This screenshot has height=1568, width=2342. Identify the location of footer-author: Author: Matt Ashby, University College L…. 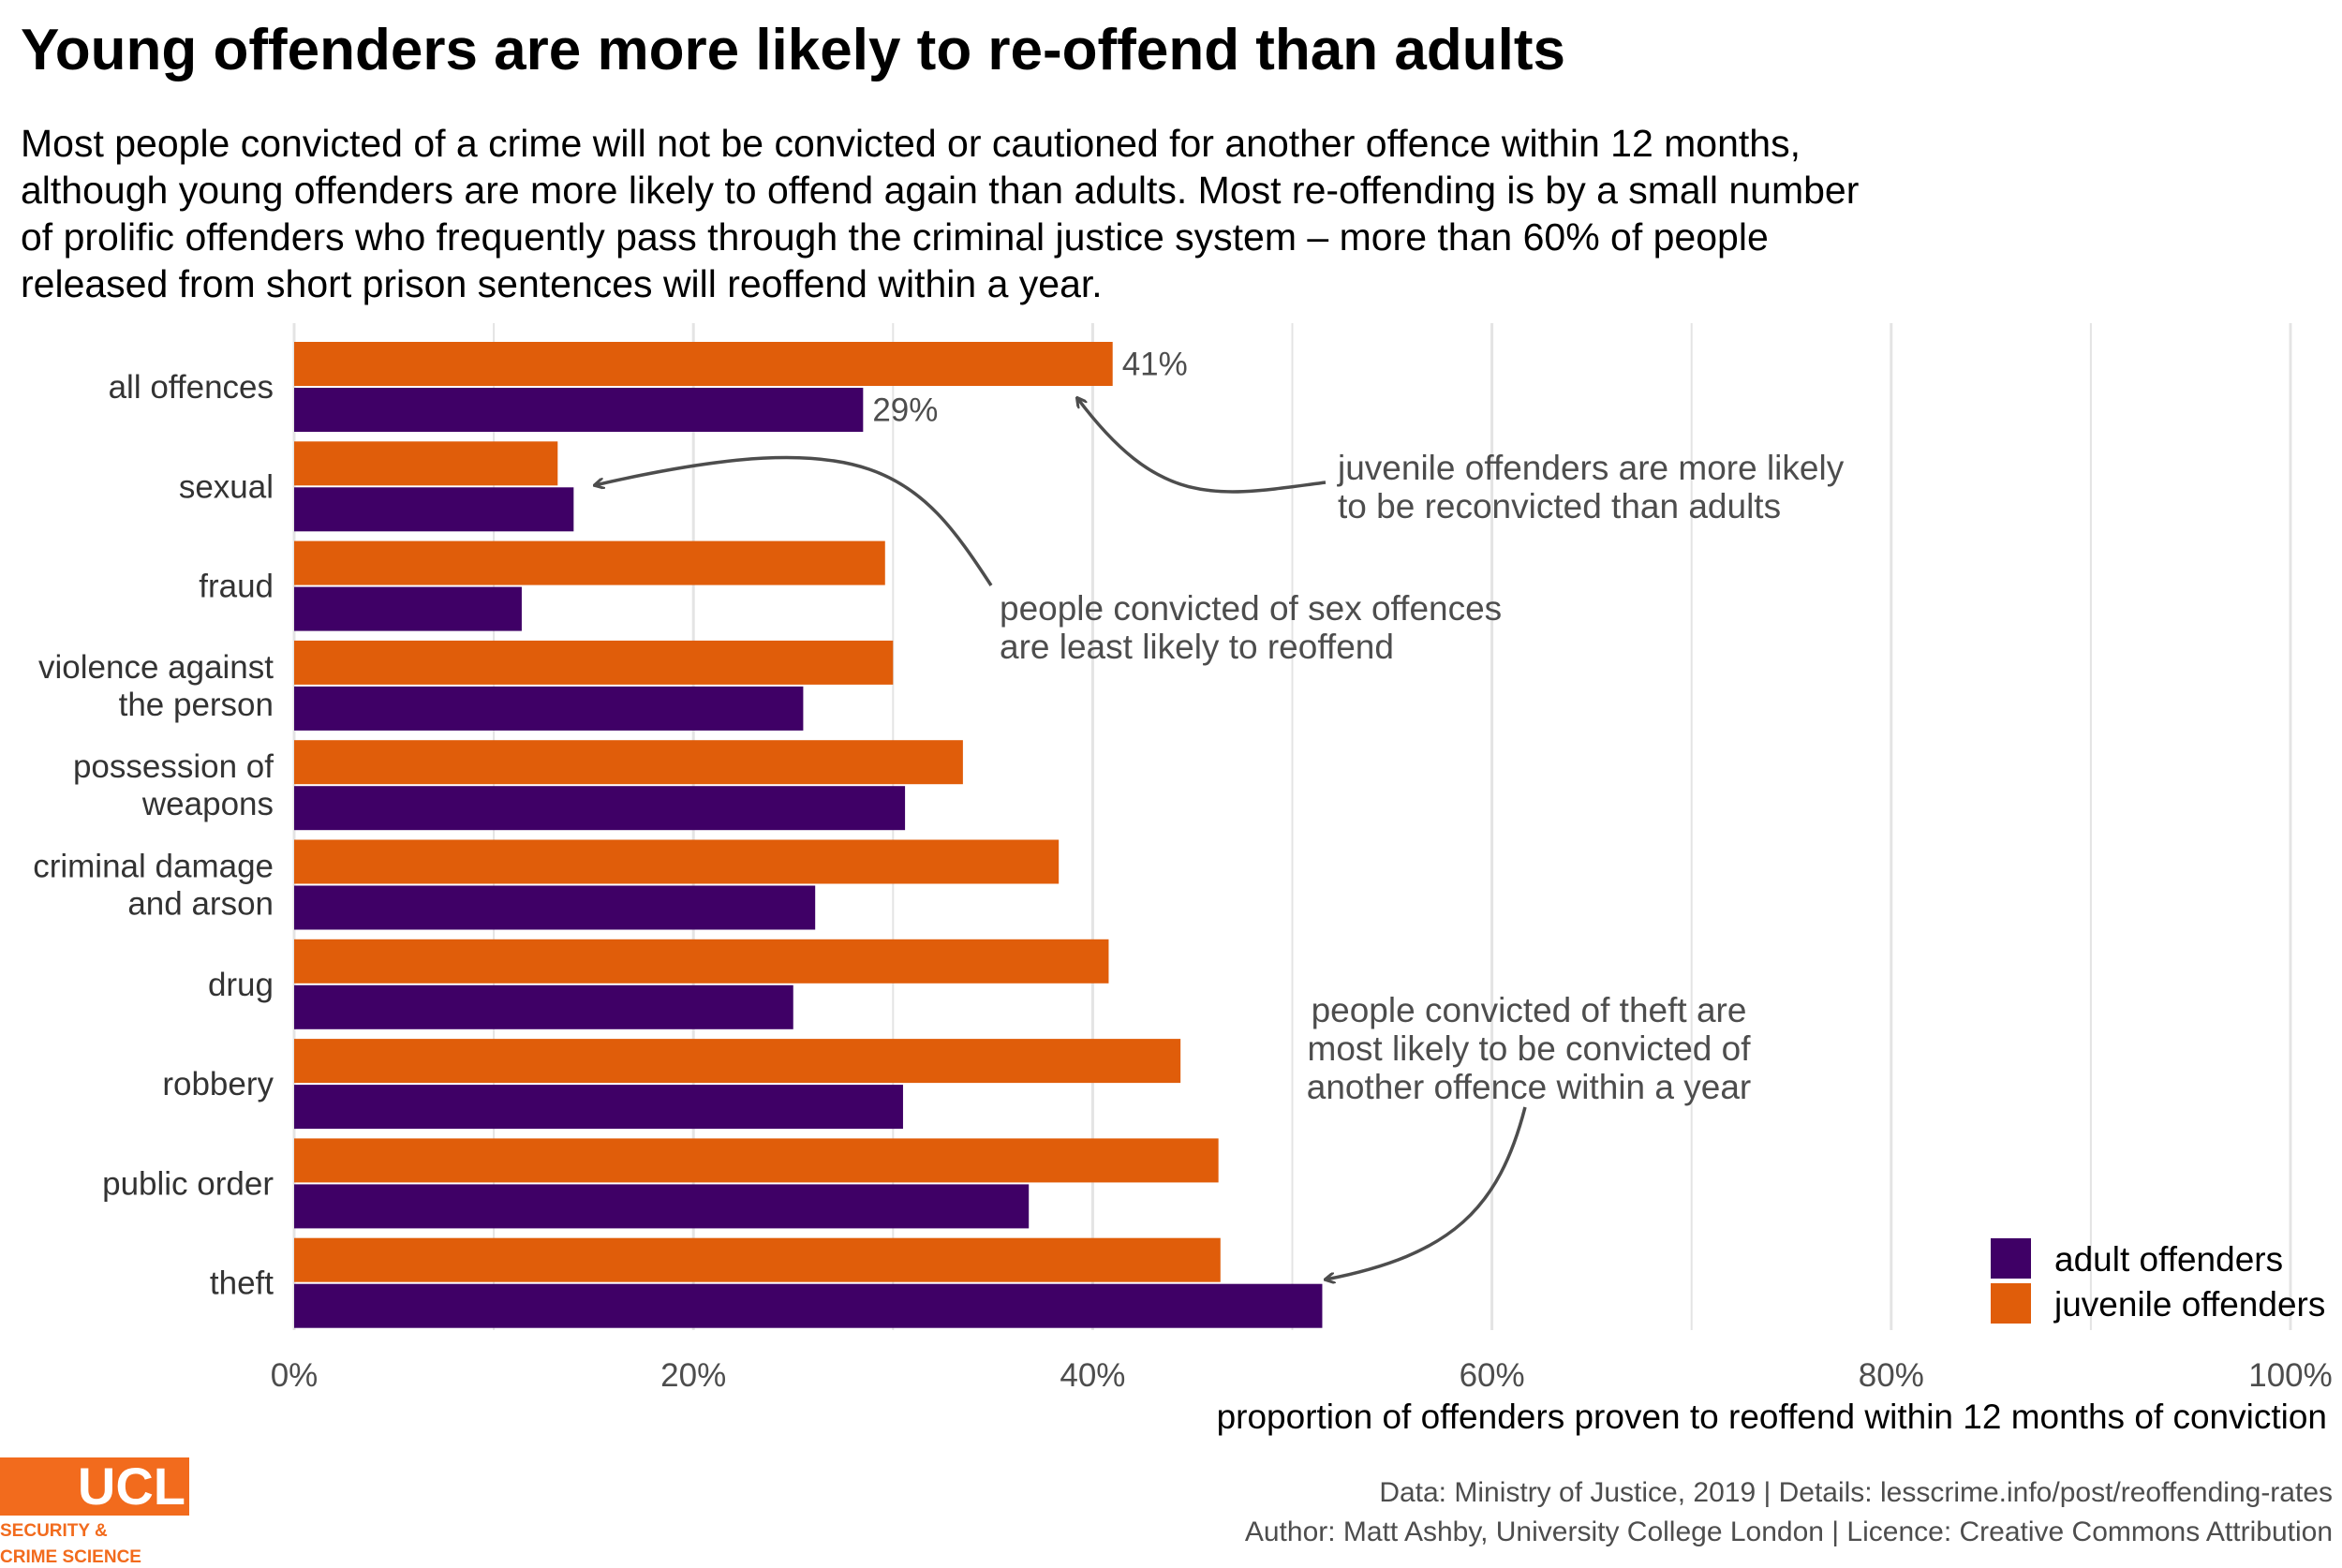
(1788, 1531).